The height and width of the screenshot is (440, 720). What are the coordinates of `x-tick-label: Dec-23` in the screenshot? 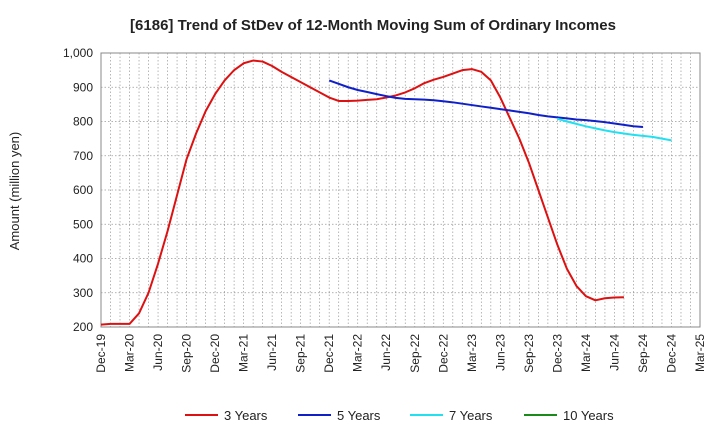 It's located at (557, 353).